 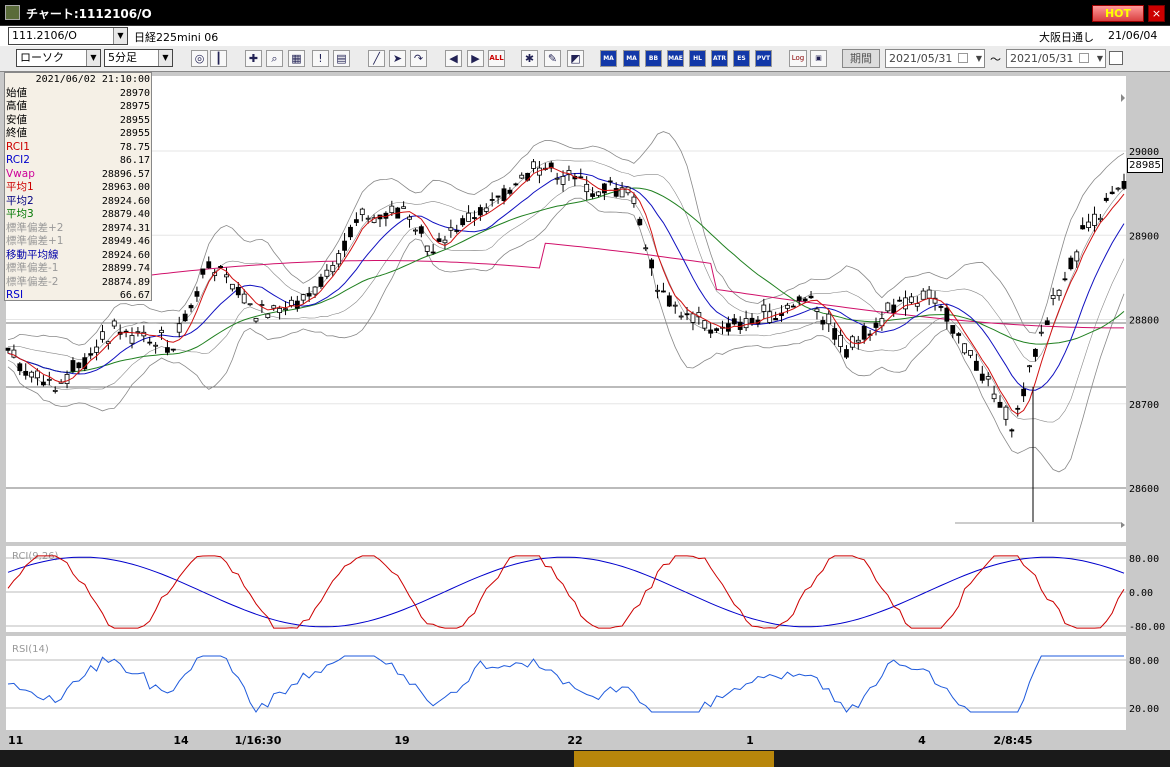 I want to click on info-key: 標準偏差-2, so click(x=32, y=281).